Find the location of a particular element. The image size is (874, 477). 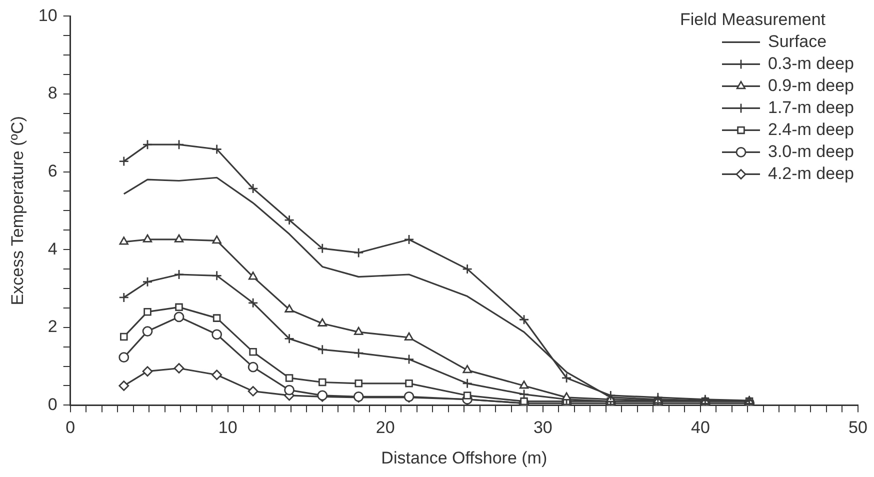

x-axis-title: Distance Offshore (m) is located at coordinates (464, 458).